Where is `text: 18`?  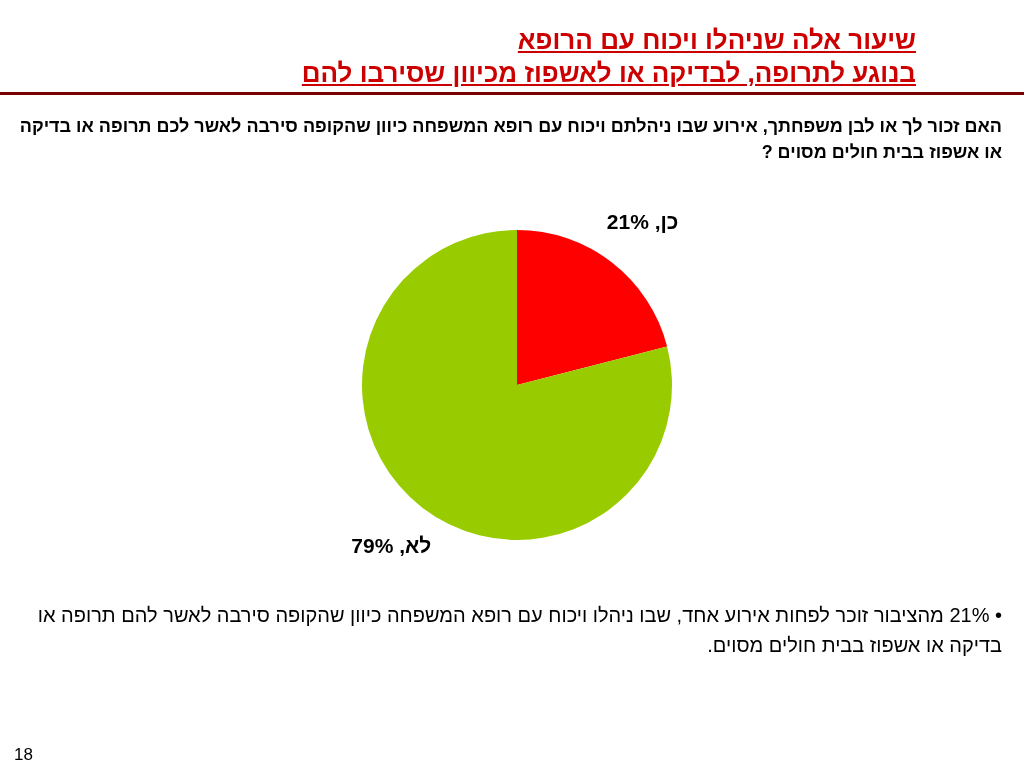 text: 18 is located at coordinates (23, 755).